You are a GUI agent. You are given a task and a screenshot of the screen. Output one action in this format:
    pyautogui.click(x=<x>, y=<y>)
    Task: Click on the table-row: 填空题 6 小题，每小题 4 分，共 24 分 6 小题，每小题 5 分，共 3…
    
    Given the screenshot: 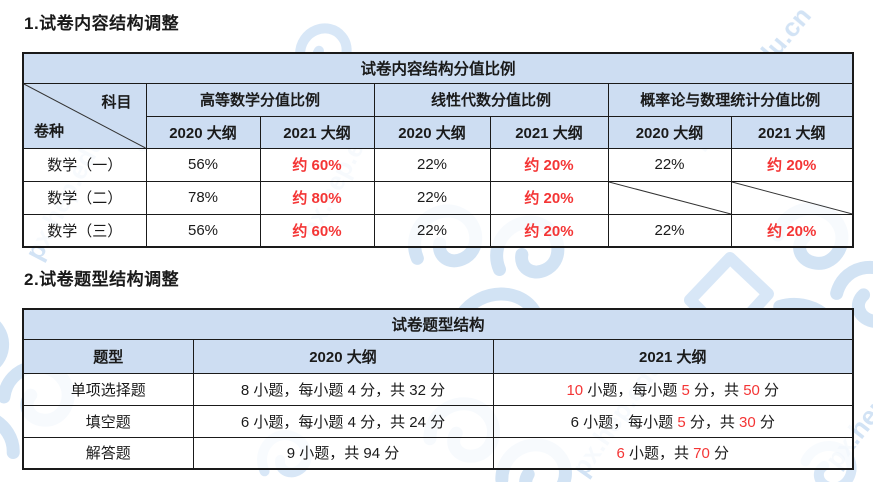 What is the action you would take?
    pyautogui.click(x=438, y=421)
    